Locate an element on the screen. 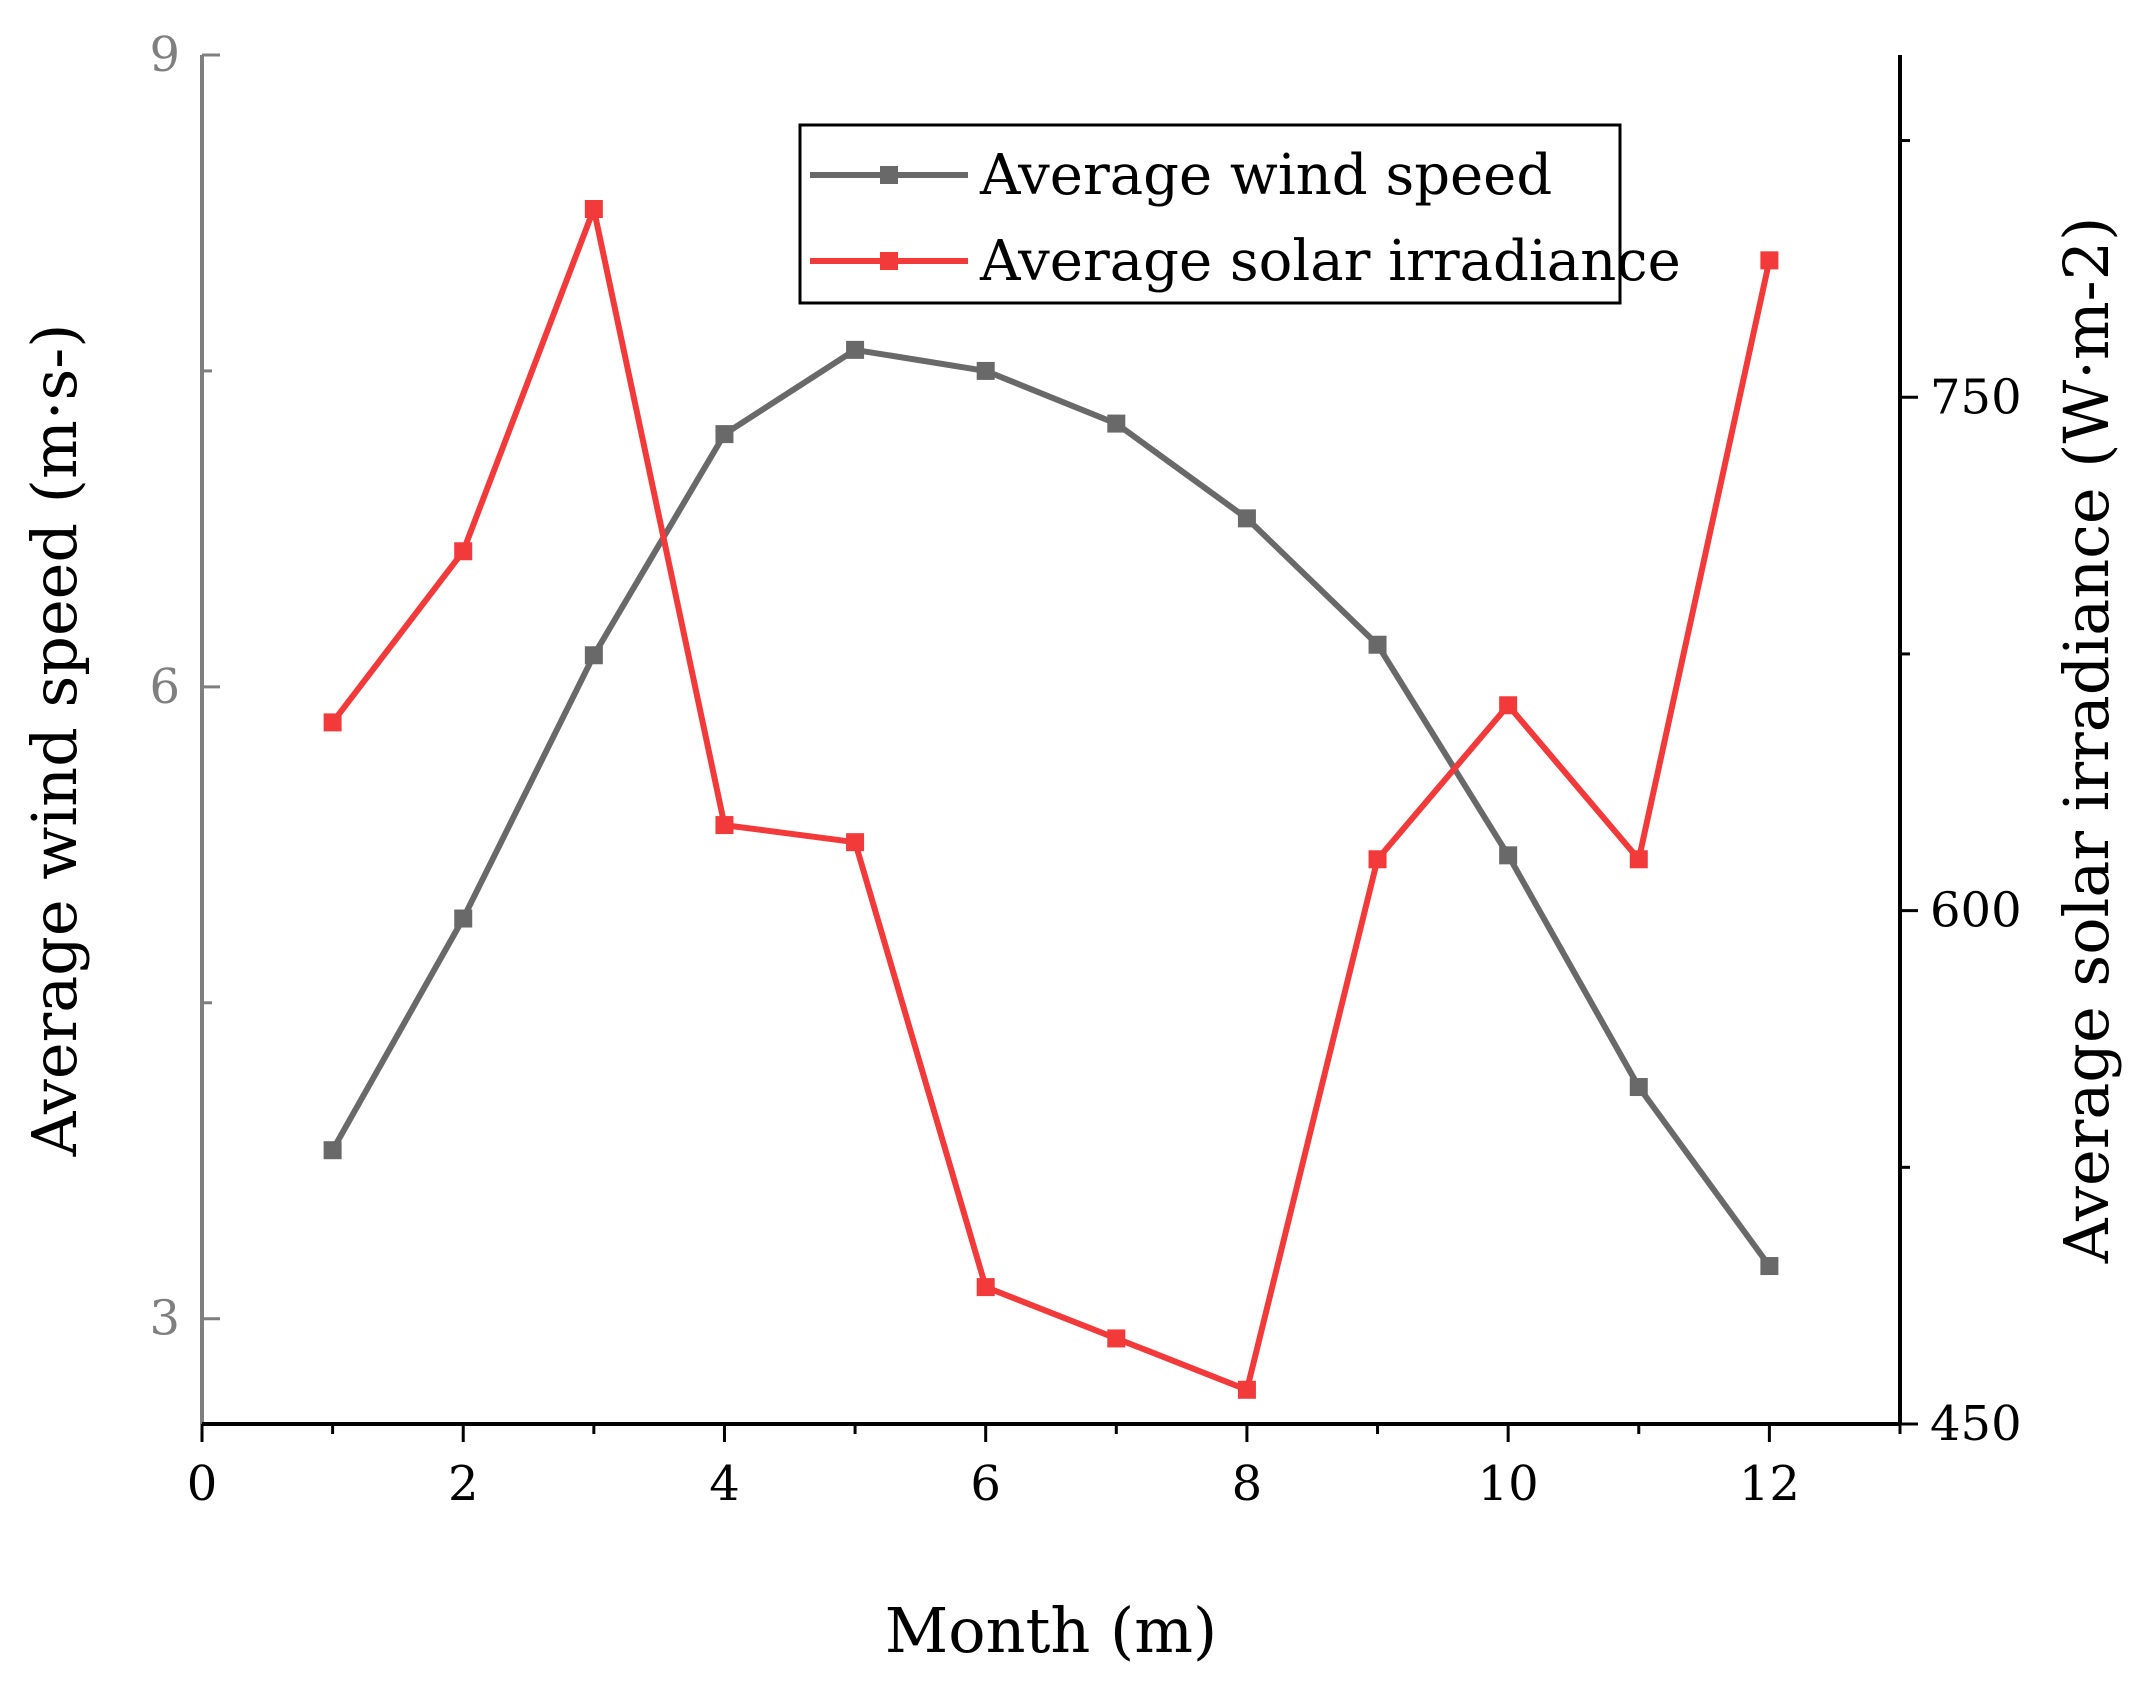 This screenshot has height=1682, width=2148. left-axis-ticks: 3 6 9 is located at coordinates (184, 687).